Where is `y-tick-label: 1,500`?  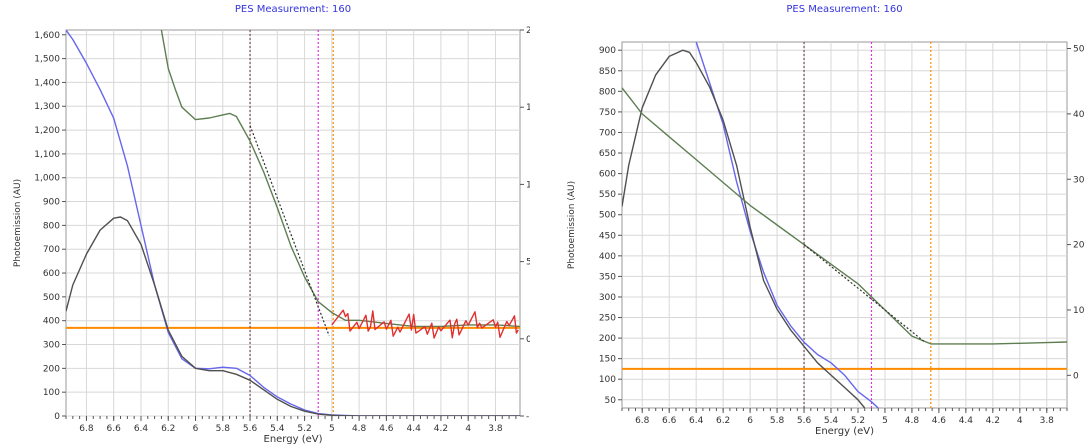
y-tick-label: 1,500 is located at coordinates (47, 60).